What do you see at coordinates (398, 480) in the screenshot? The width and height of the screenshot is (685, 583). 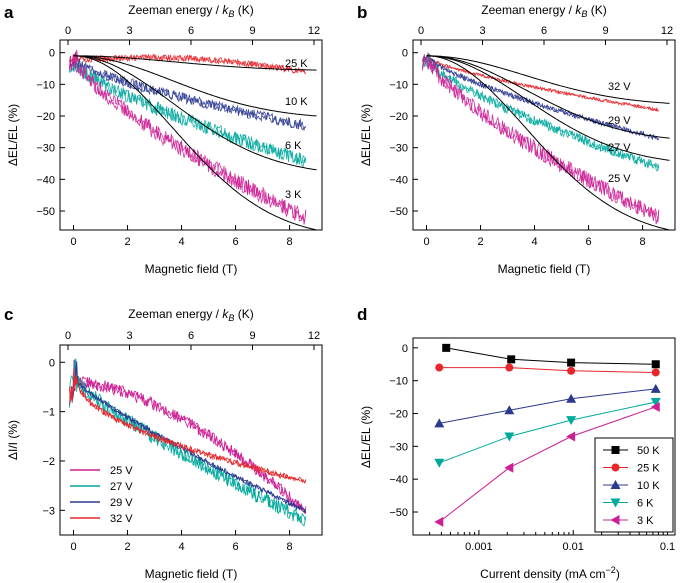 I see `panel-d-ytick-label: −40` at bounding box center [398, 480].